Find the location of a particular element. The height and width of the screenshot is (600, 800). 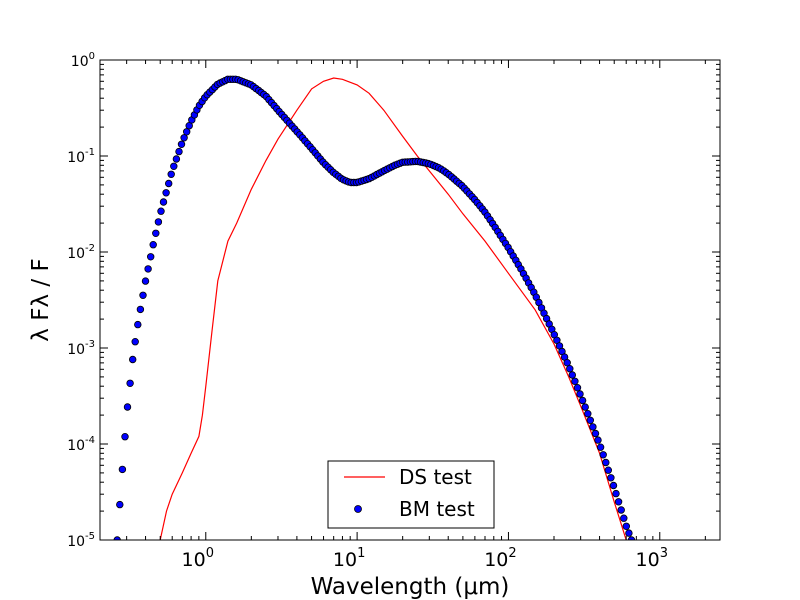

x-tick-label: 10¹ is located at coordinates (349, 558).